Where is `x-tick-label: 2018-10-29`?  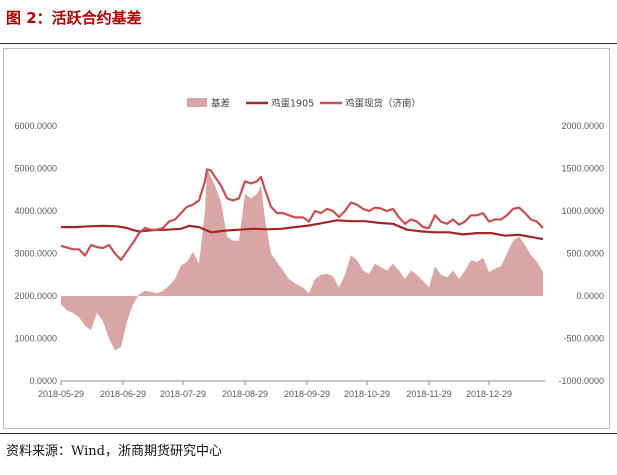
x-tick-label: 2018-10-29 is located at coordinates (367, 394).